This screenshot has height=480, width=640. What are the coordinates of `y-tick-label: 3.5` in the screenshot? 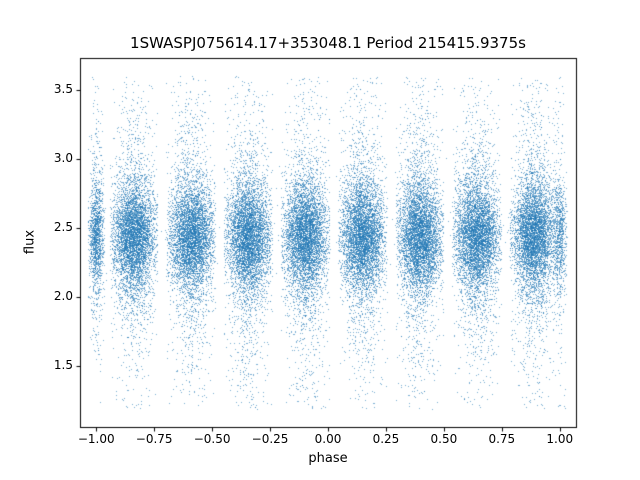 It's located at (63, 88).